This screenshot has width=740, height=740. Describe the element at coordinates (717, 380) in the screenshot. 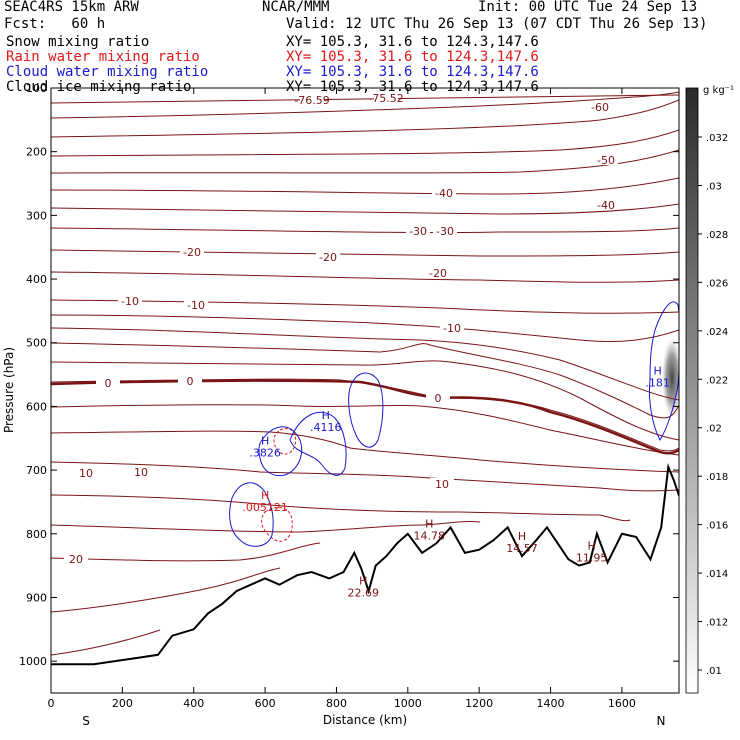

I see `colorbar-tick-label: .022` at that location.